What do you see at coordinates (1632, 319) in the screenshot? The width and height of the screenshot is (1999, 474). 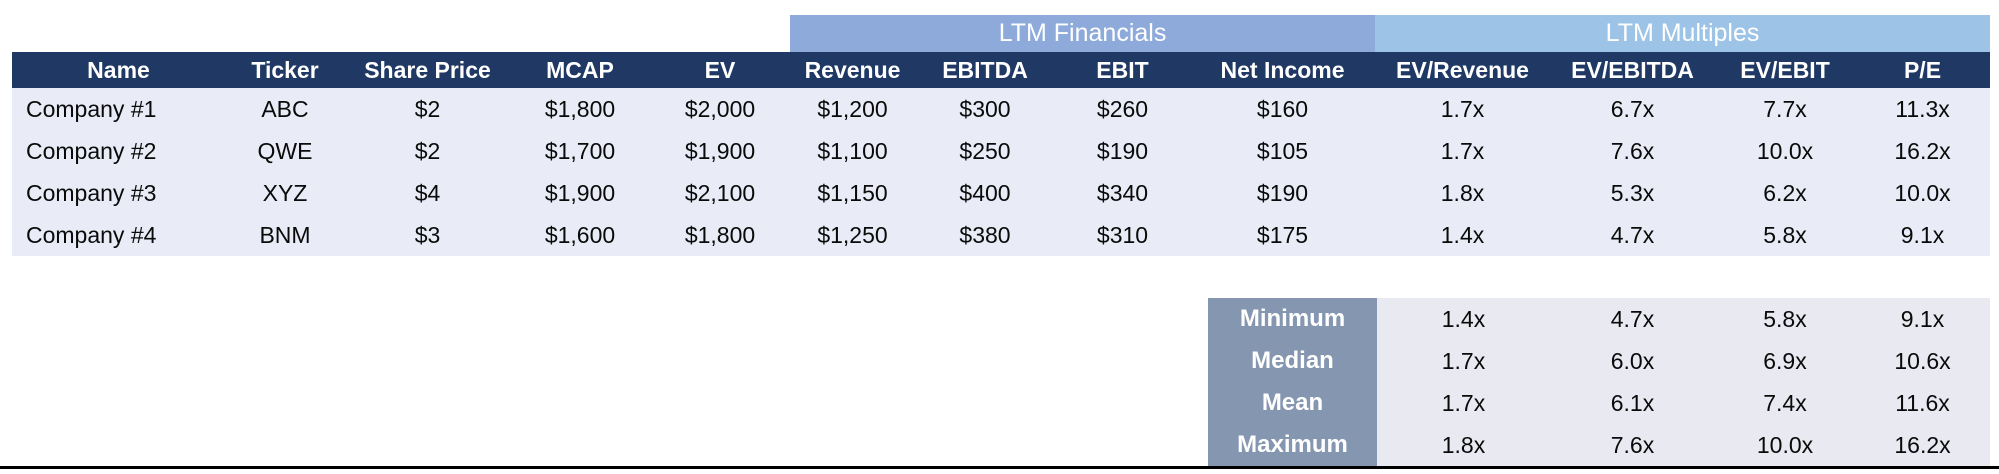 I see `summary-min-ev-ebitda: 4.7x` at bounding box center [1632, 319].